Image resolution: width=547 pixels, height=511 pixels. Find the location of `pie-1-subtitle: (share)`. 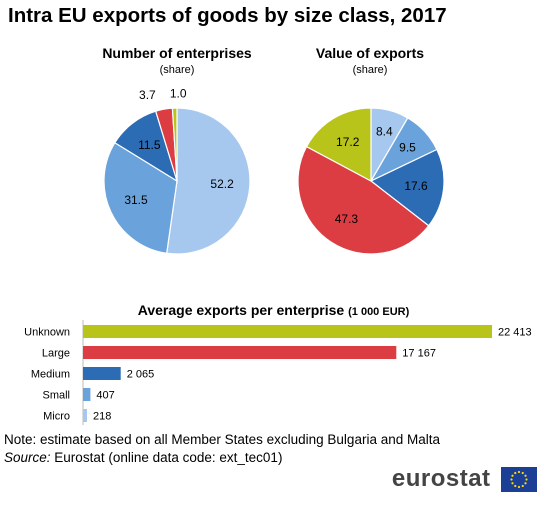

pie-1-subtitle: (share) is located at coordinates (177, 70).